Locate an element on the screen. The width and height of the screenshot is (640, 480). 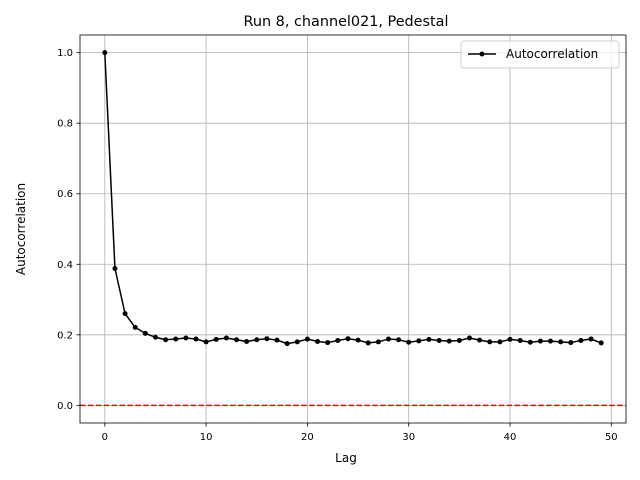
chart-title: Run 8, channel021, Pedestal is located at coordinates (346, 22).